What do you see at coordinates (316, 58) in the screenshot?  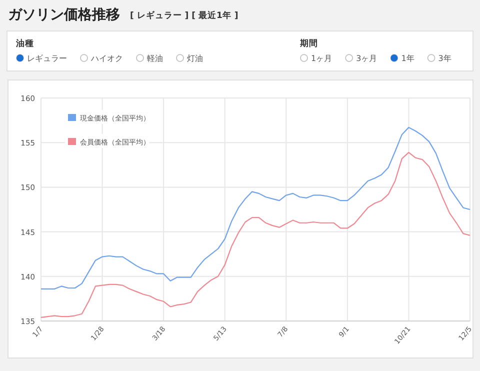 I see `radio-option: 1ヶ月` at bounding box center [316, 58].